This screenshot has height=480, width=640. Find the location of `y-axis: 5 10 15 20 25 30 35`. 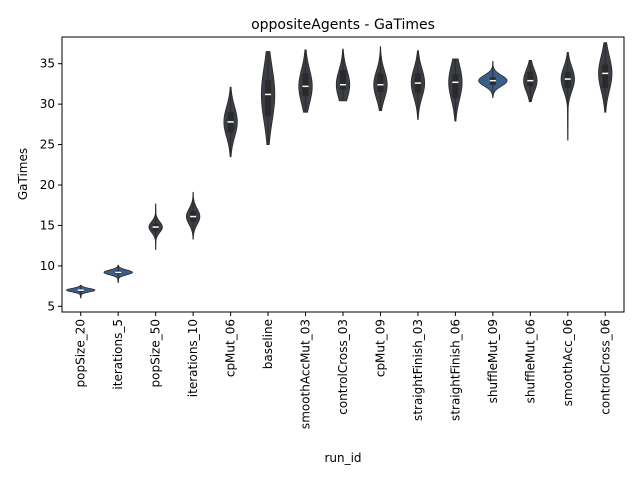

y-axis: 5 10 15 20 25 30 35 is located at coordinates (51, 185).